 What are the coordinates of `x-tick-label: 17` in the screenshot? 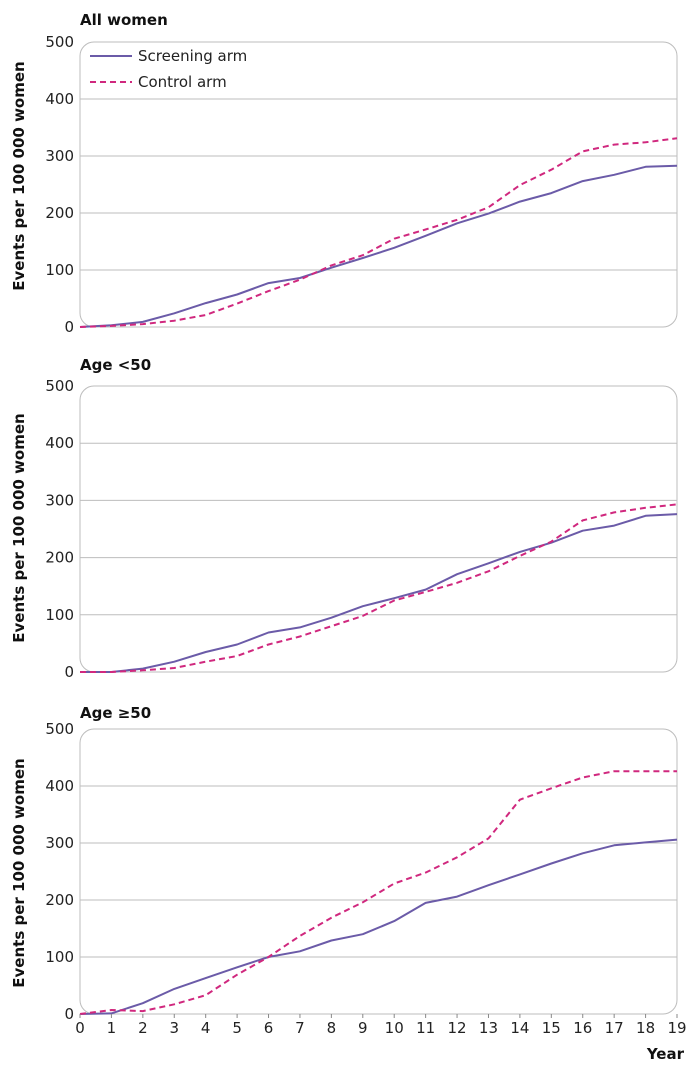 It's located at (614, 1028).